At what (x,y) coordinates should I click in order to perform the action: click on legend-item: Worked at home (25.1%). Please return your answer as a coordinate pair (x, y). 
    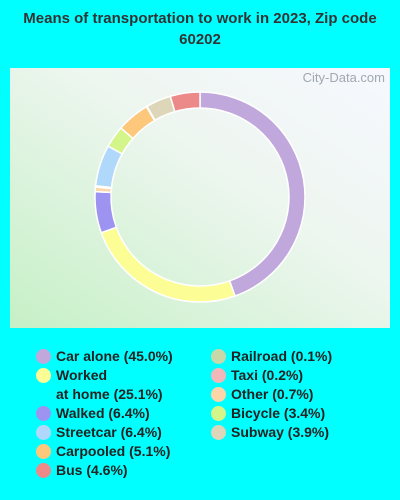
    Looking at the image, I should click on (103, 385).